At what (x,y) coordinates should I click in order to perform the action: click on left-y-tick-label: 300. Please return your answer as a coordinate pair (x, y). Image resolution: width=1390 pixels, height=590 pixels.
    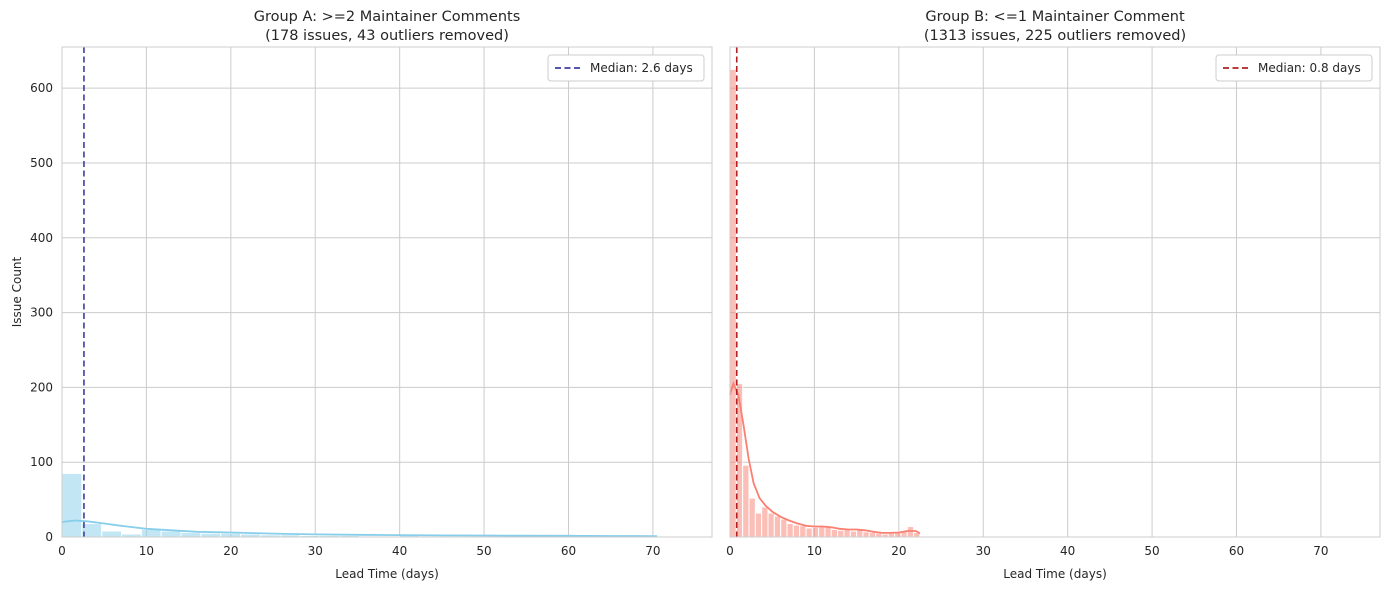
    Looking at the image, I should click on (41, 313).